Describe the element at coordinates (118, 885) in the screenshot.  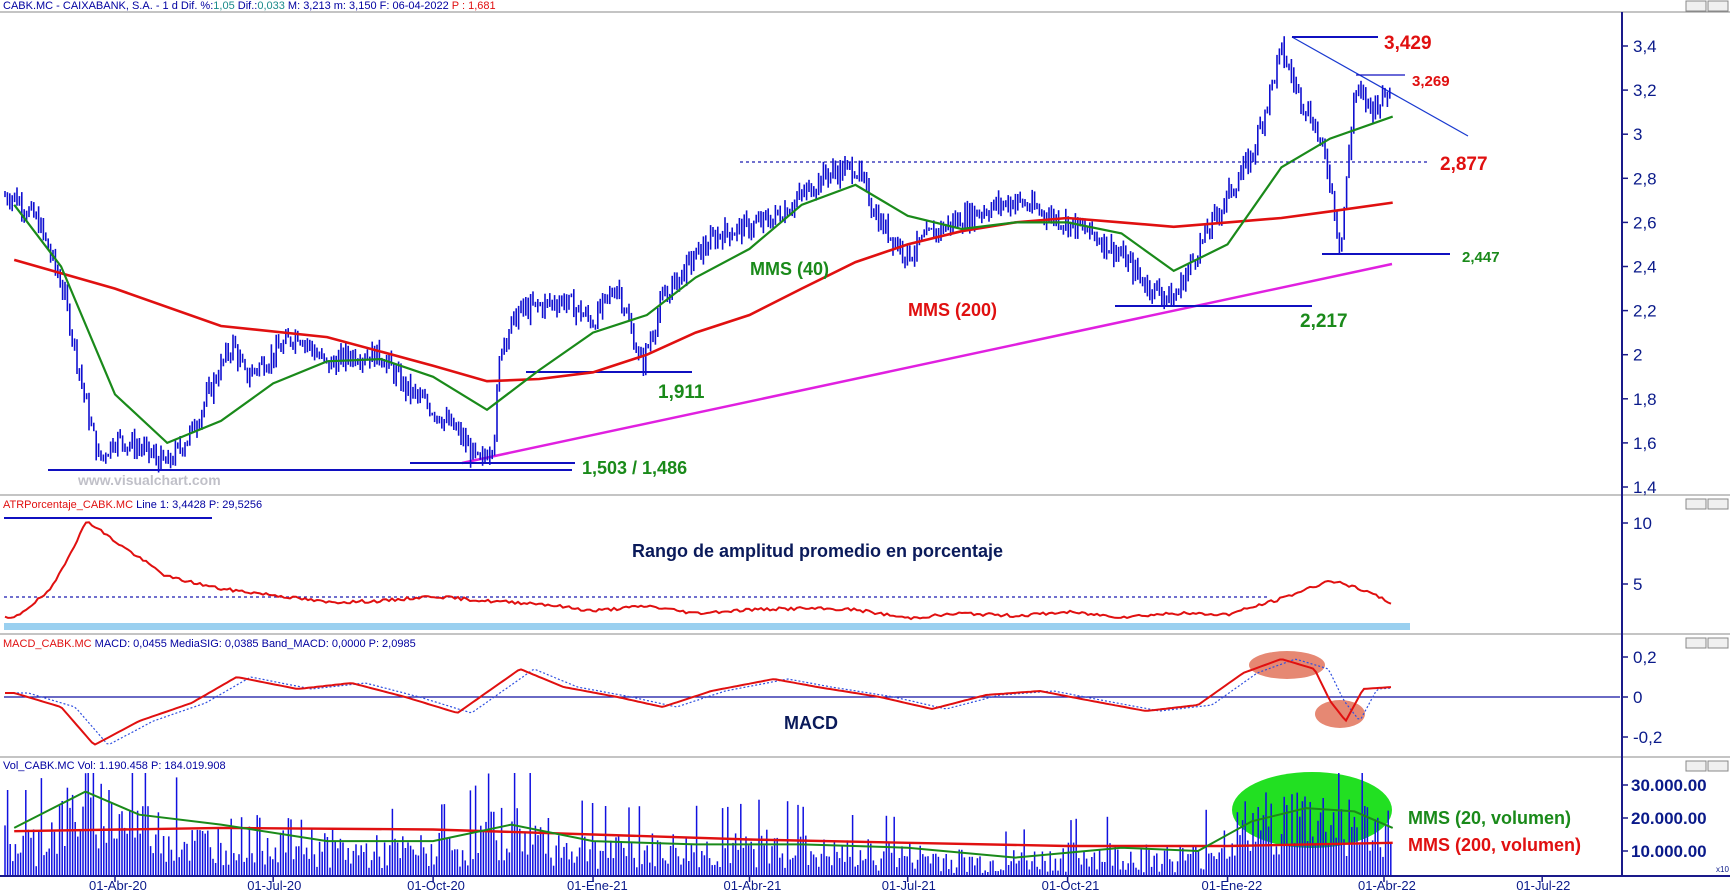
I see `x-tick-label: 01-Abr-20` at that location.